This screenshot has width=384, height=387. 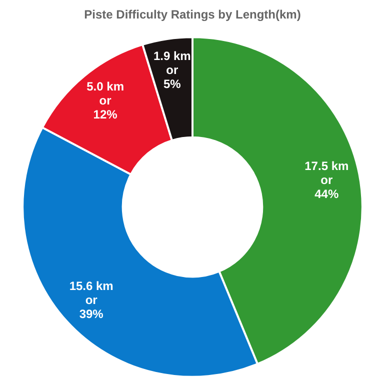 What do you see at coordinates (326, 180) in the screenshot?
I see `data-label: 17.5 km or 44%` at bounding box center [326, 180].